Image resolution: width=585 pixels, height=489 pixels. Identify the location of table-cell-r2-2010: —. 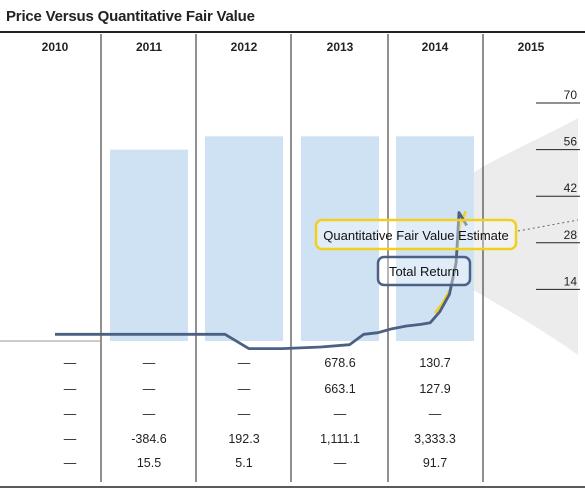
(70, 389).